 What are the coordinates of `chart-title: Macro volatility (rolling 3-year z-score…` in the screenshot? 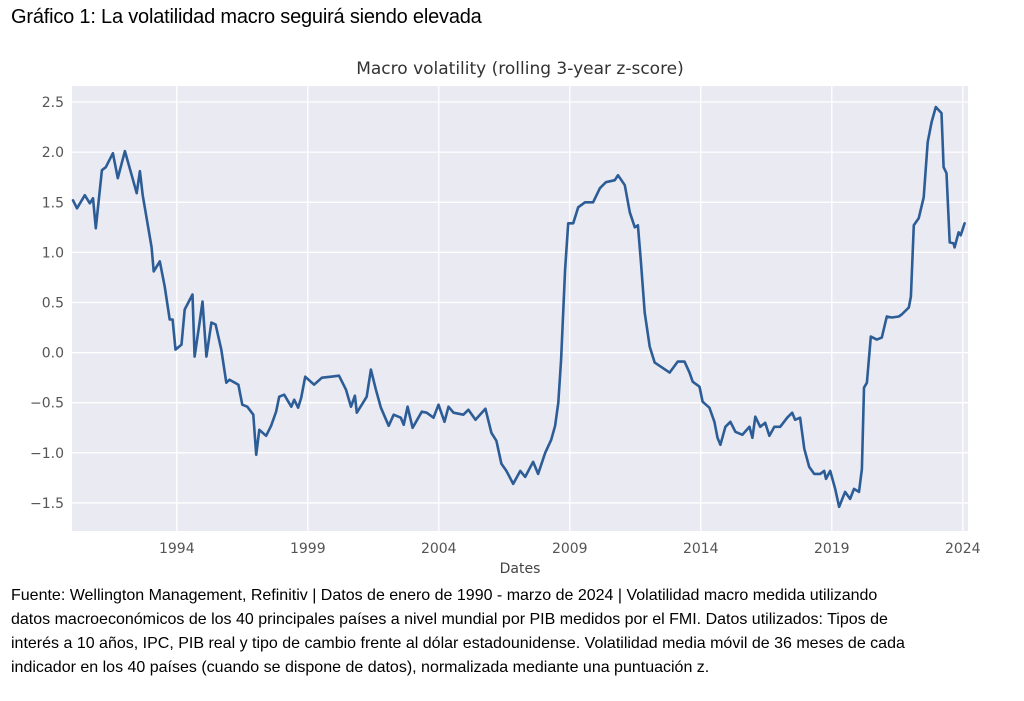 It's located at (520, 69).